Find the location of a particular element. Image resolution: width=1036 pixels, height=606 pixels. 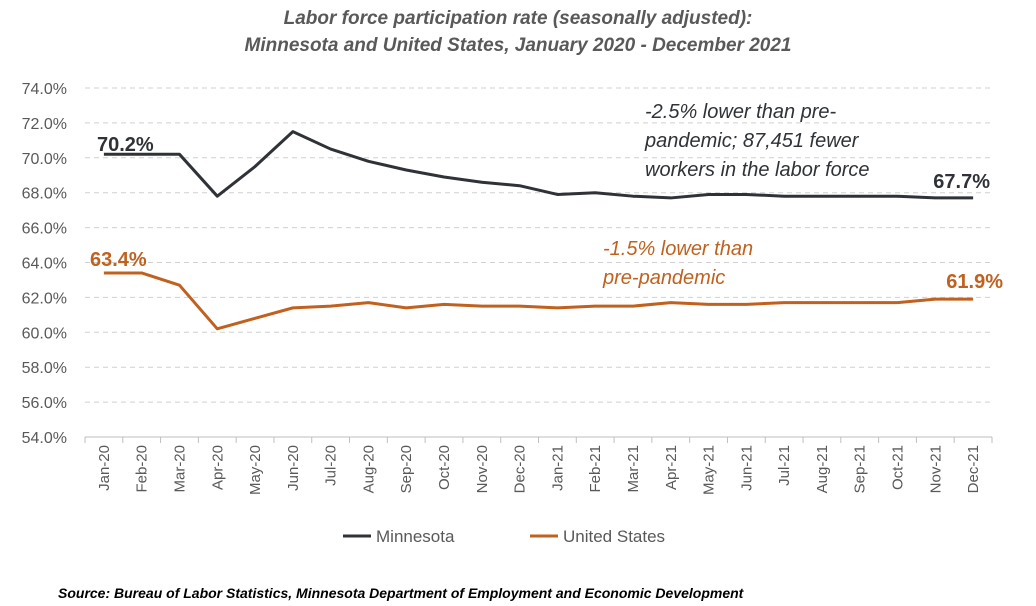

x-tick-label: Aug-20 is located at coordinates (368, 469).